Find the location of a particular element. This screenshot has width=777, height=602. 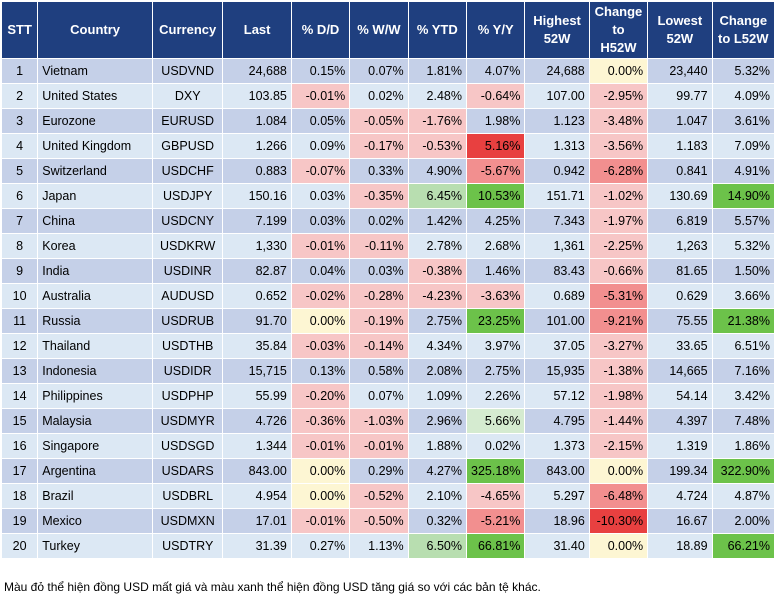

cell-low52w: 99.77 is located at coordinates (680, 96).